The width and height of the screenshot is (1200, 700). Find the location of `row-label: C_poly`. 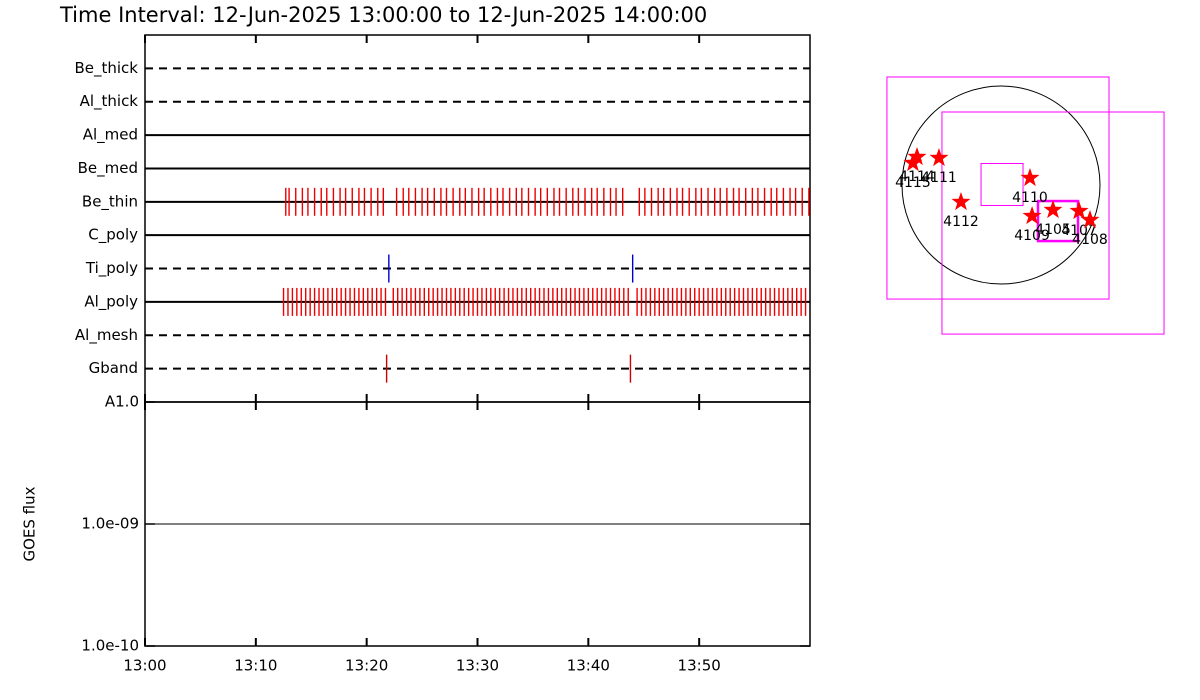

row-label: C_poly is located at coordinates (113, 235).